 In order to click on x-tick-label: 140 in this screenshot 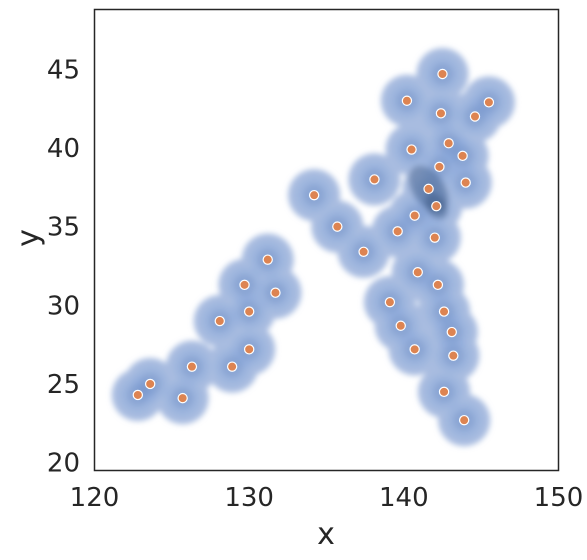, I will do `click(404, 498)`.